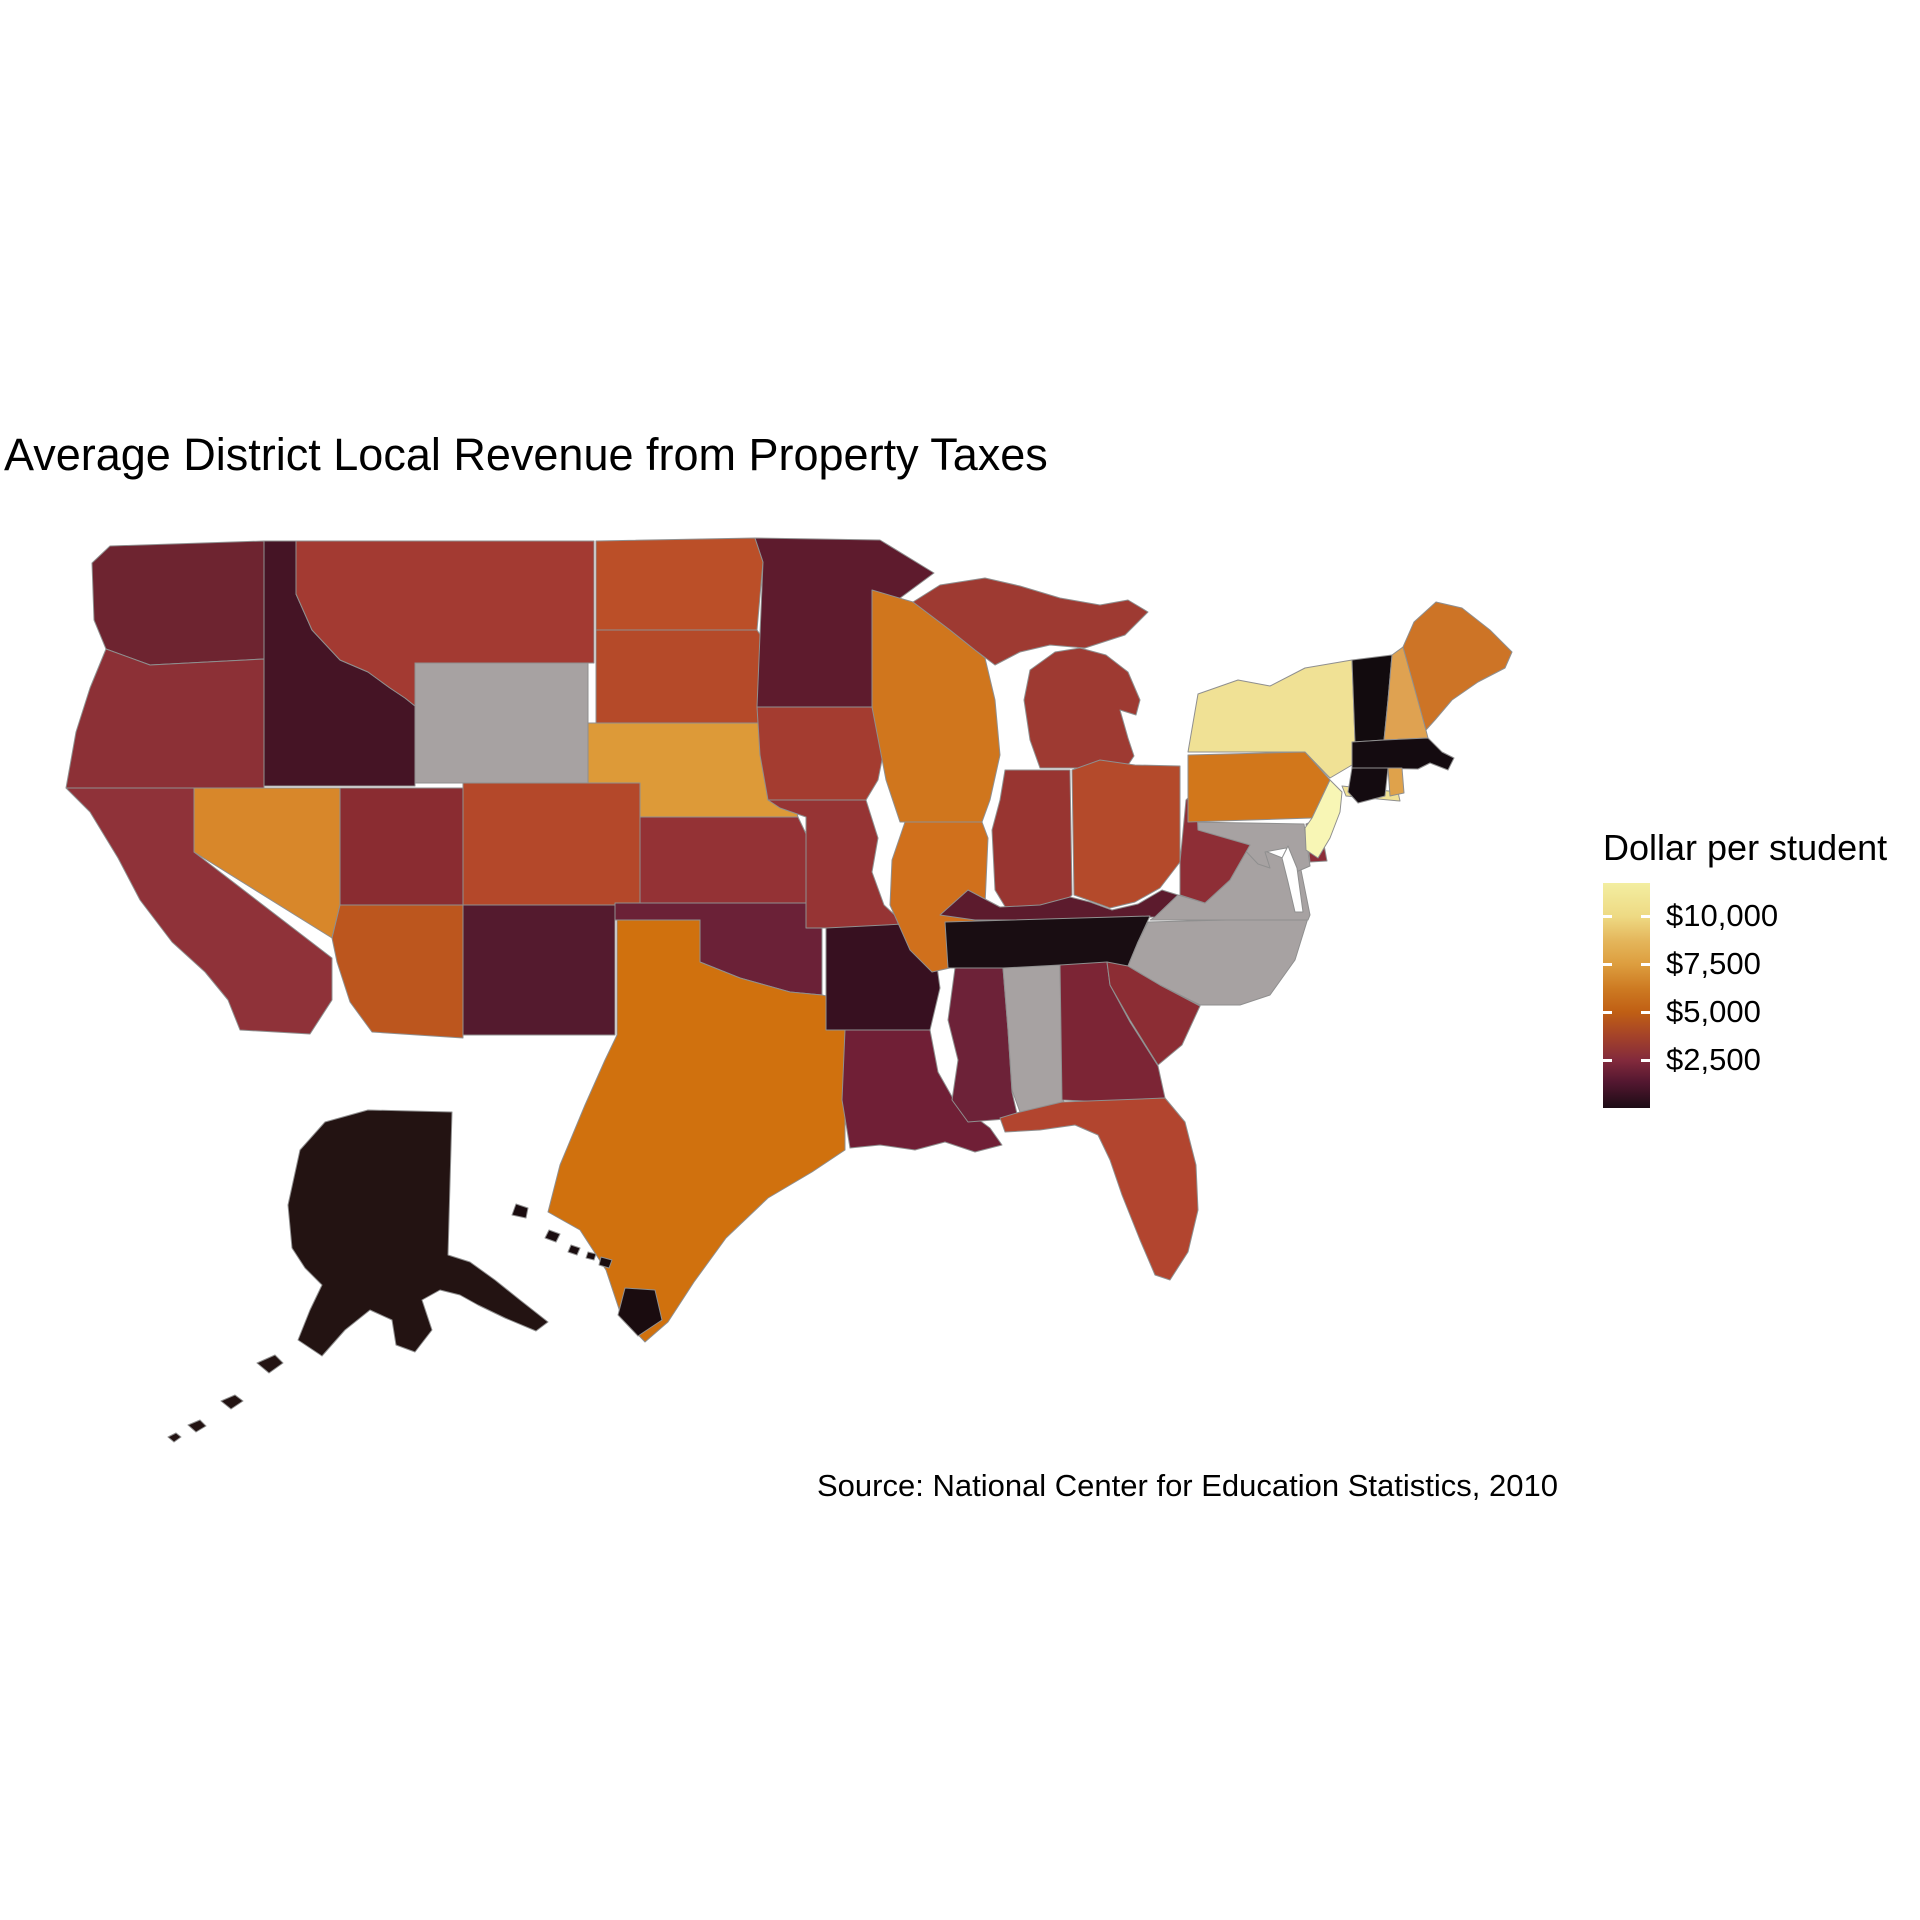 The width and height of the screenshot is (1920, 1920). Describe the element at coordinates (1292, 879) in the screenshot. I see `chesapeake-bay` at that location.